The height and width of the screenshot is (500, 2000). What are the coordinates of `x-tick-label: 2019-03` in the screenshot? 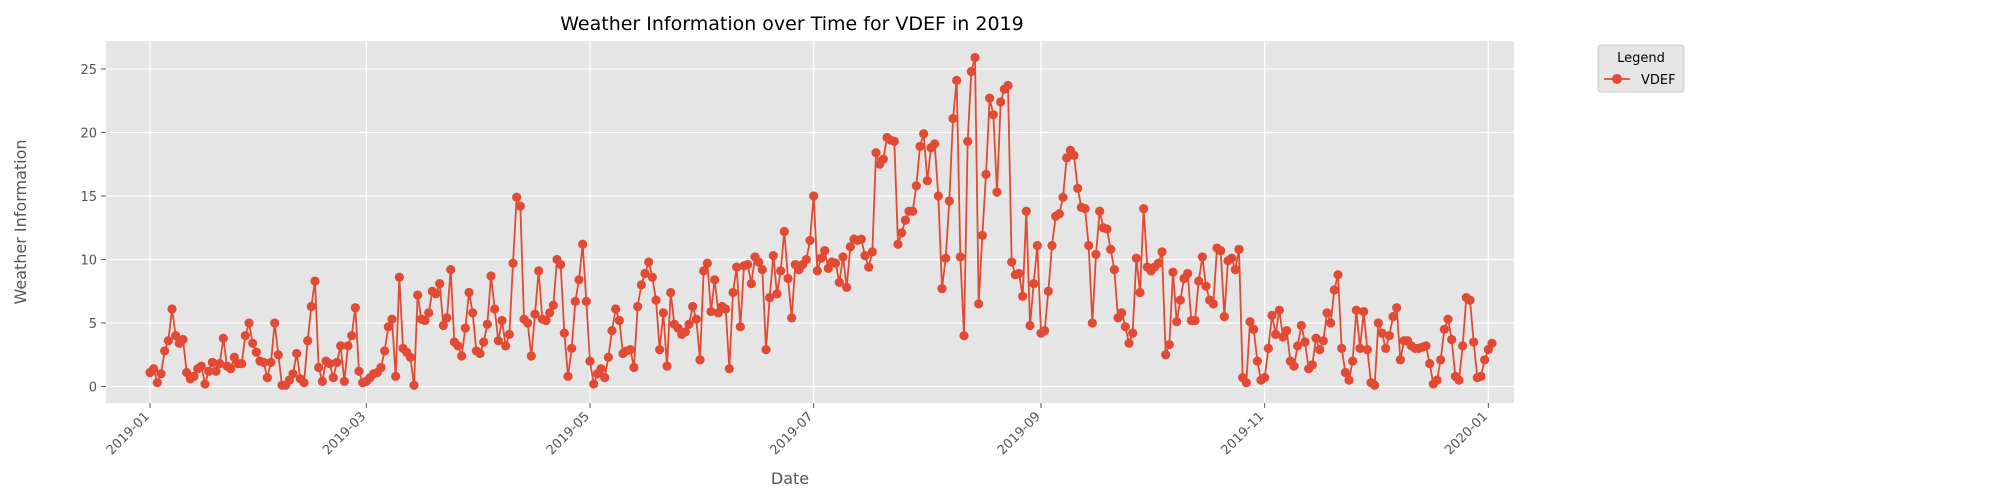 It's located at (344, 433).